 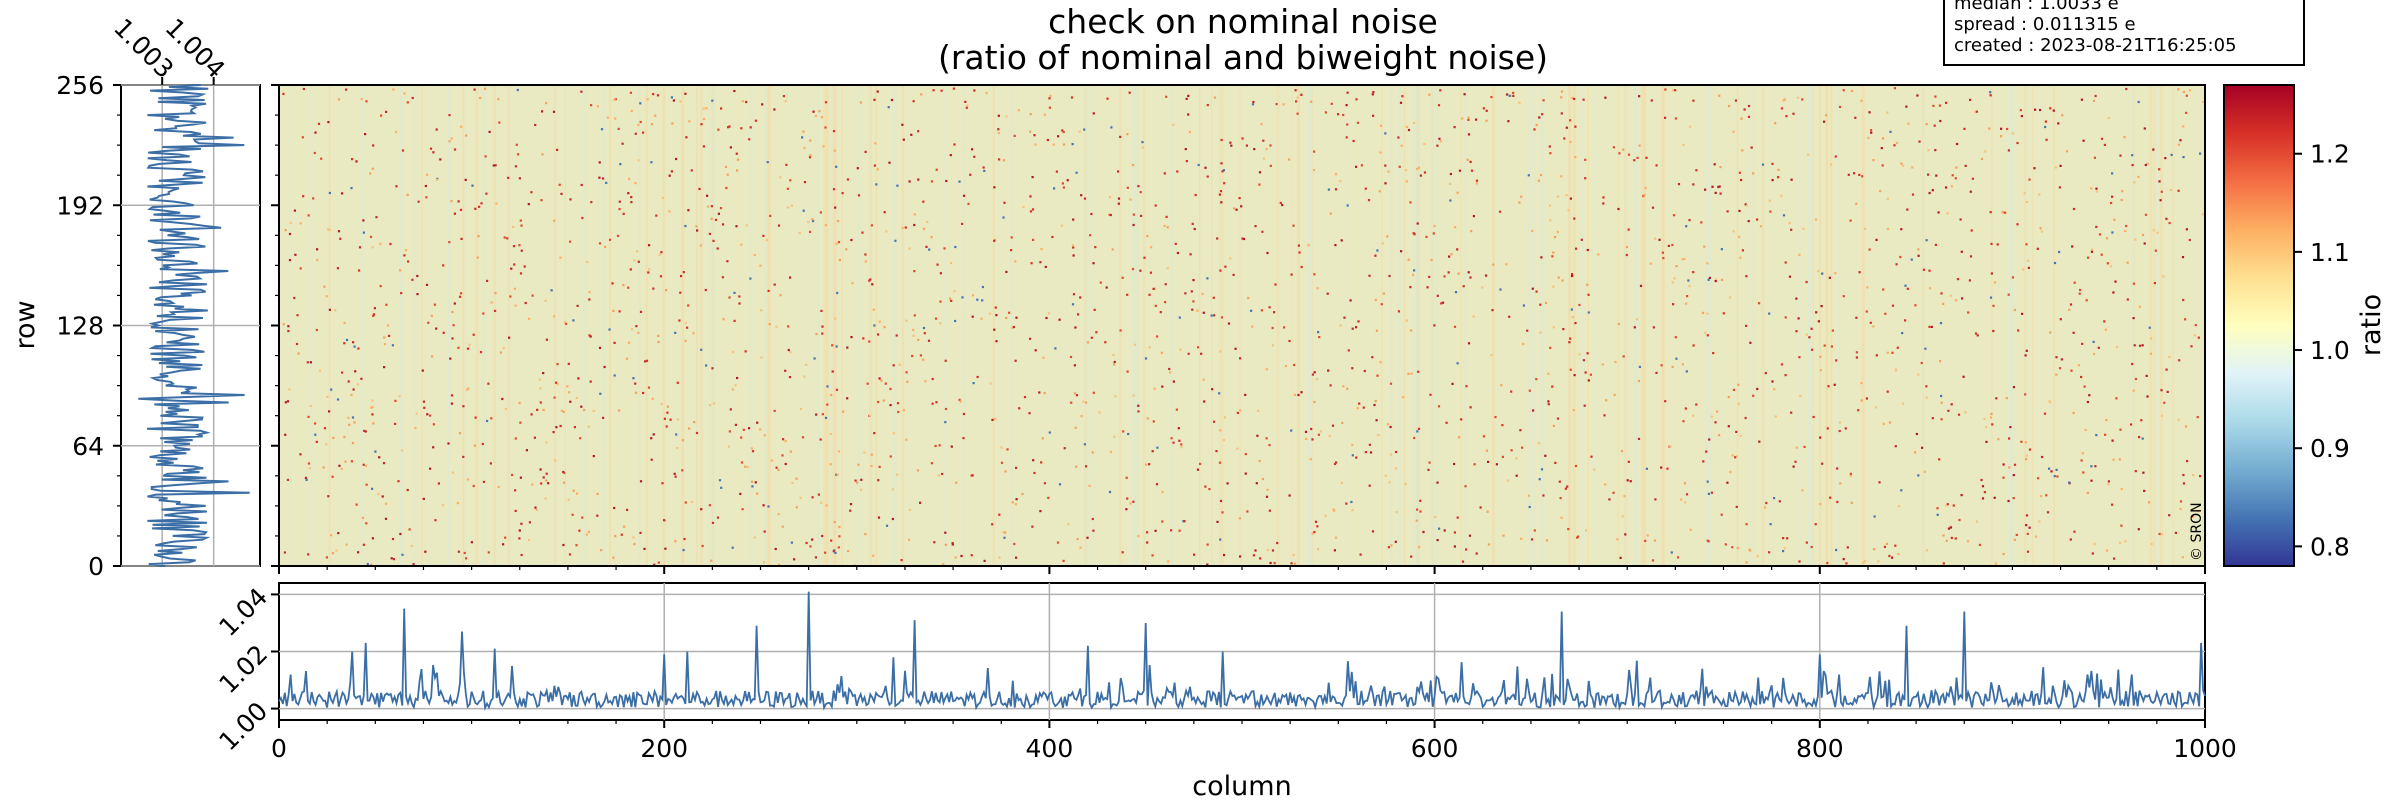 What do you see at coordinates (195, 48) in the screenshot?
I see `row-profile-x-tick-label: 1.004` at bounding box center [195, 48].